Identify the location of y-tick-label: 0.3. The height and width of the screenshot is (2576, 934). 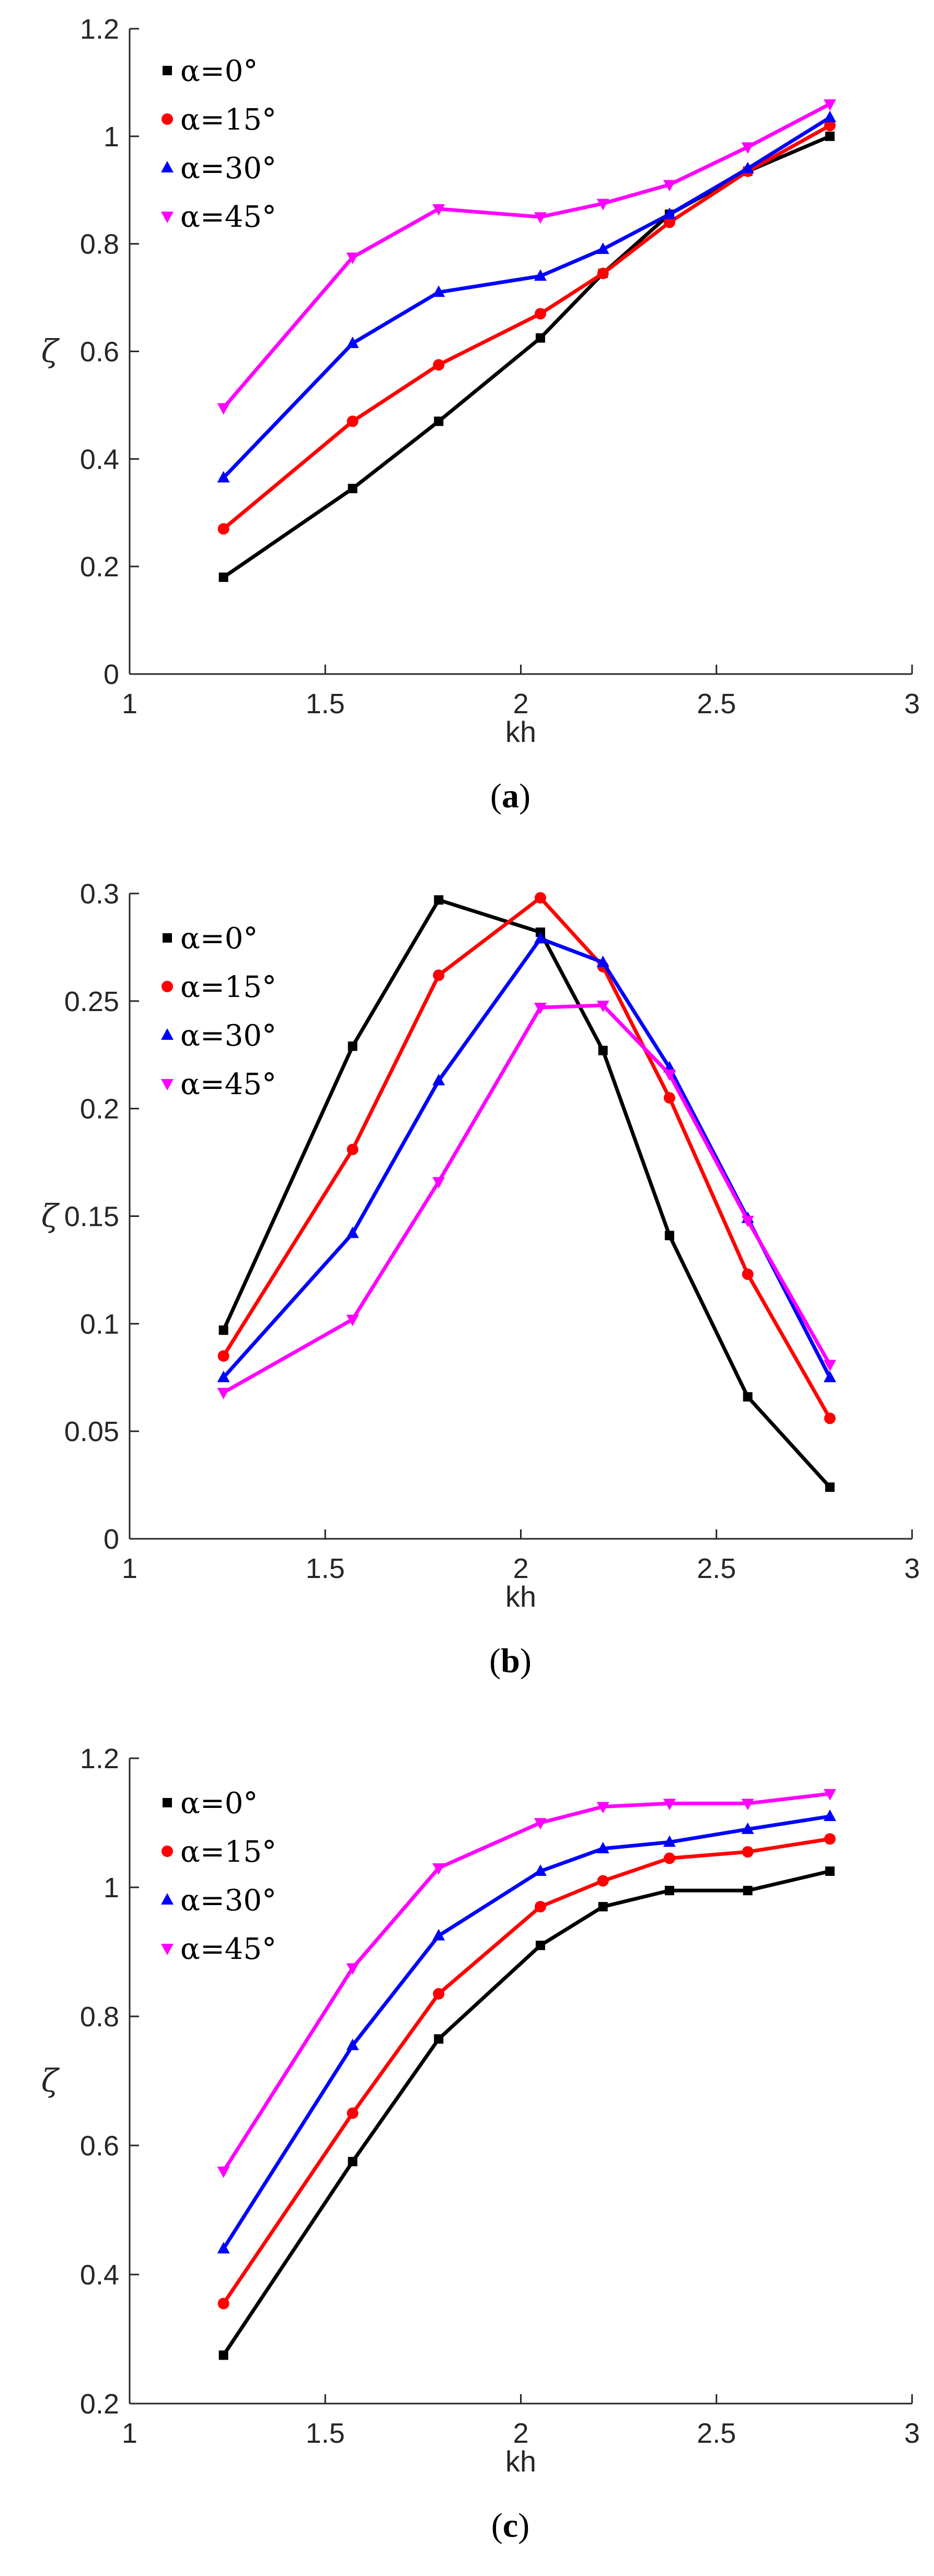
(99, 894).